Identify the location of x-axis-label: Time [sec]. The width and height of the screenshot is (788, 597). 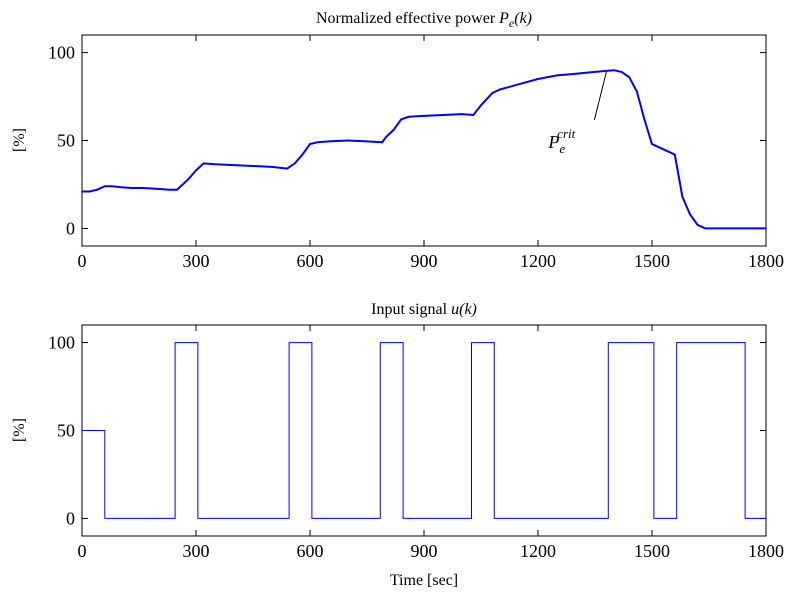
(424, 580).